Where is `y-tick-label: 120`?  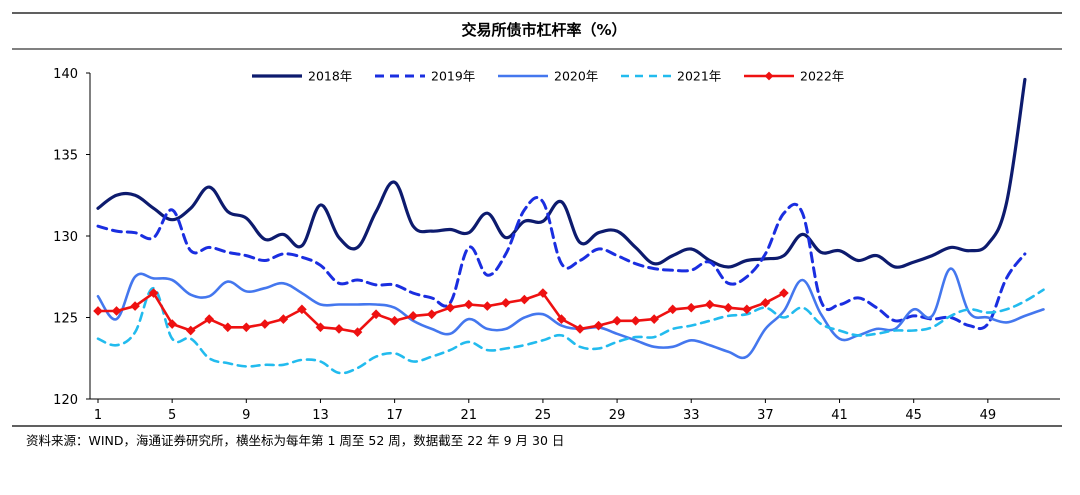 y-tick-label: 120 is located at coordinates (65, 400).